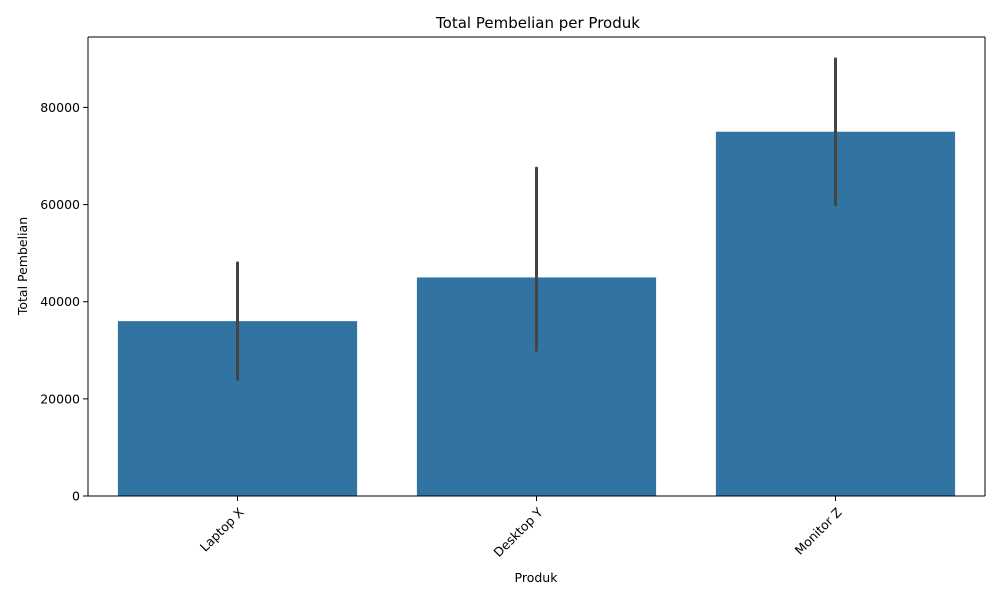  I want to click on y-tick-label-2: 40000, so click(60, 301).